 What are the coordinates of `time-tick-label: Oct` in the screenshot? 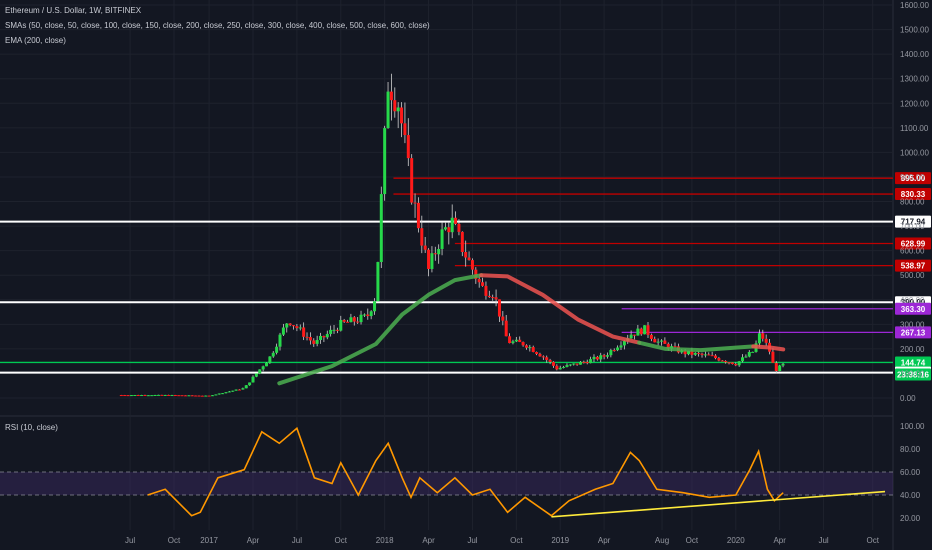 It's located at (174, 540).